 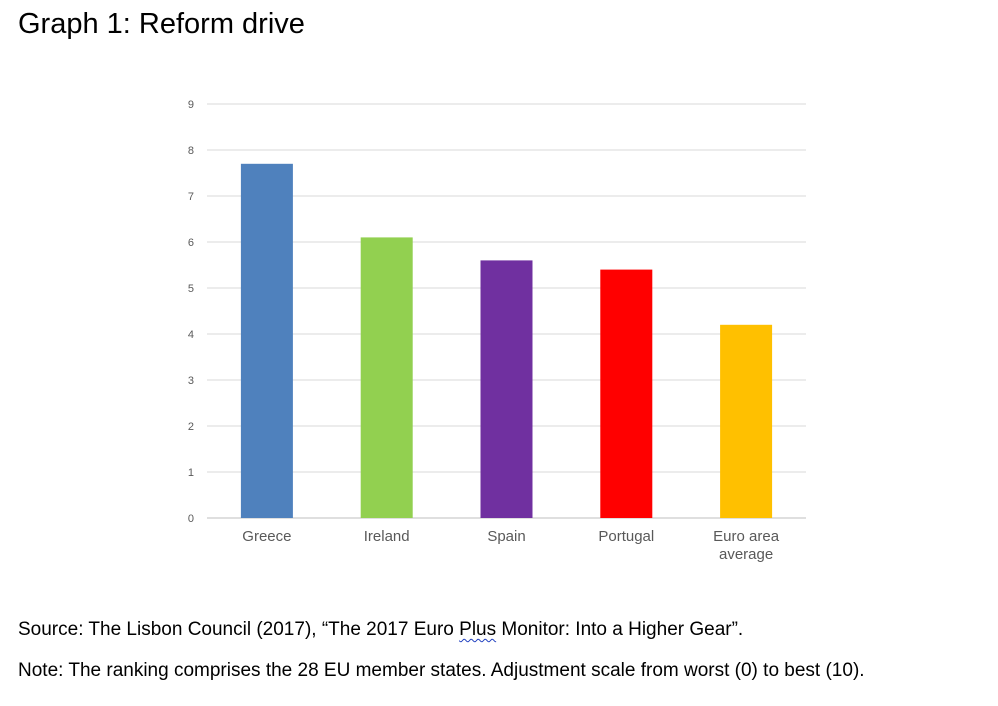 I want to click on y-tick-label: 6, so click(x=191, y=243).